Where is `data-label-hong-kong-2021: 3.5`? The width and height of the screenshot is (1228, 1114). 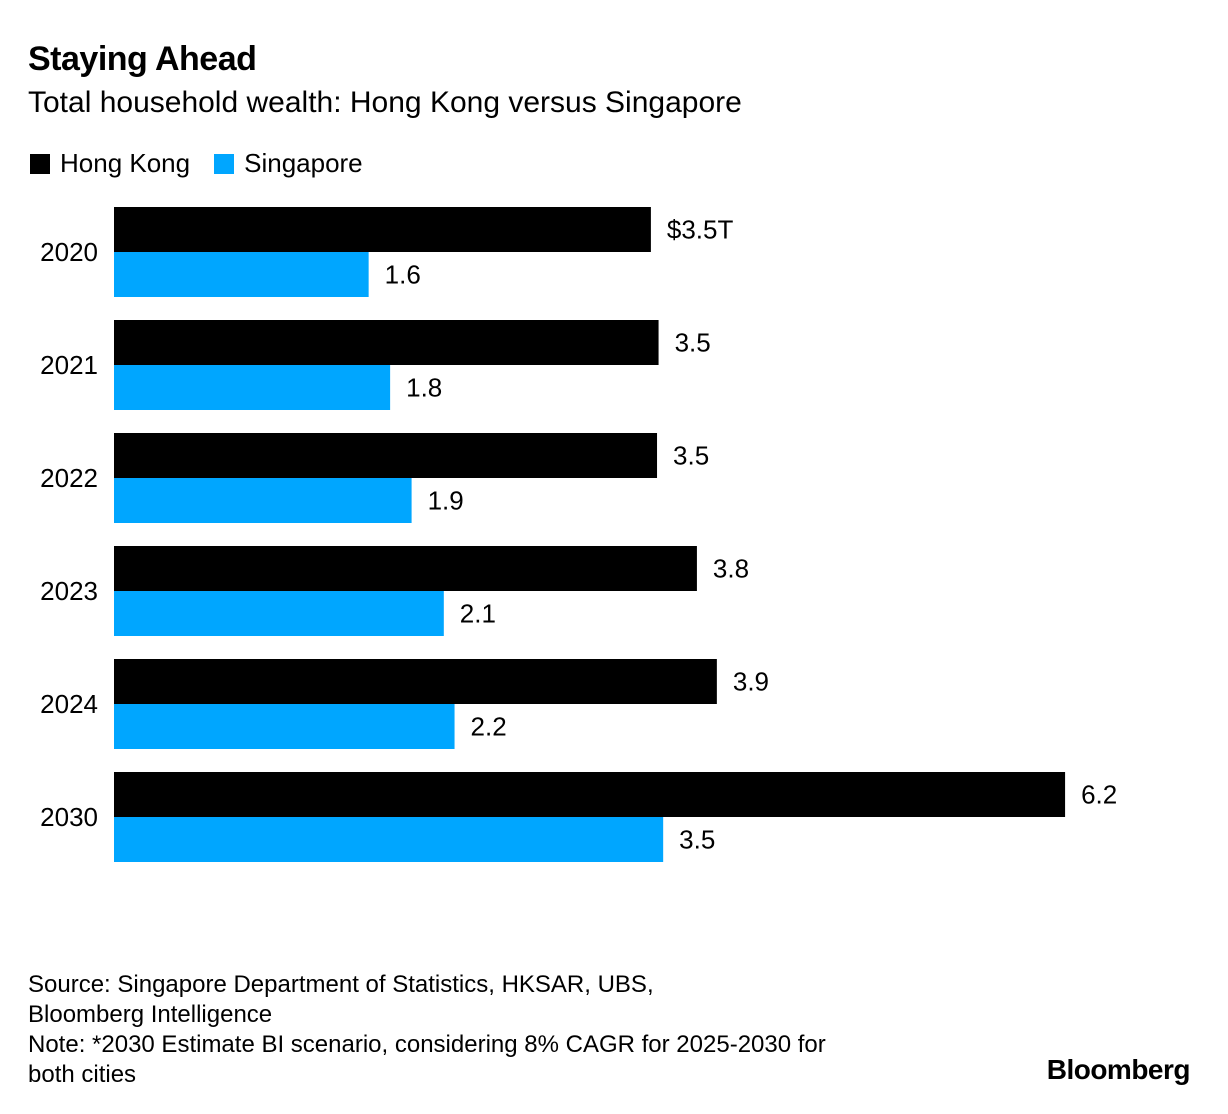 data-label-hong-kong-2021: 3.5 is located at coordinates (693, 343).